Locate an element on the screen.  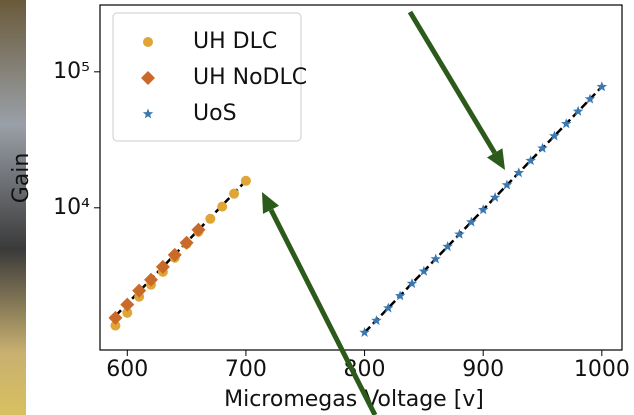
legend: UH DLC UH NoDLC UoS is located at coordinates (209, 77).